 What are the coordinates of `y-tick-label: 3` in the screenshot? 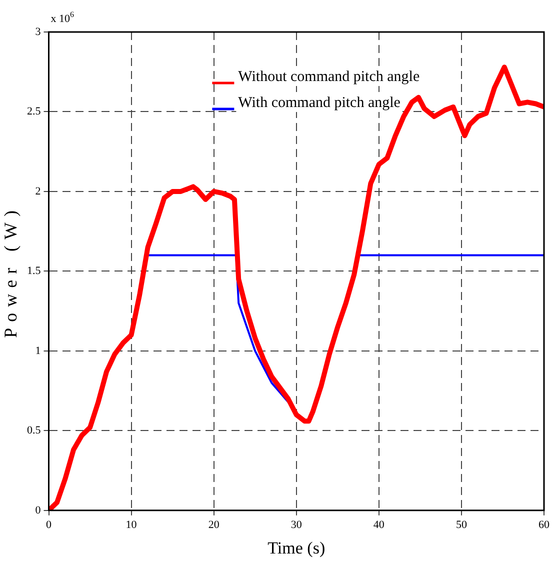 It's located at (38, 32).